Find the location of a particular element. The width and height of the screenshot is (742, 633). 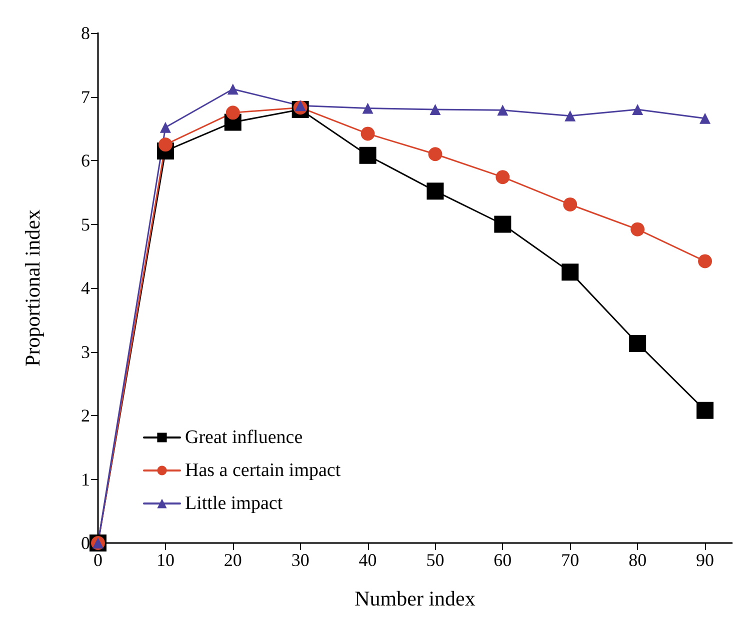

y-tick-label: 3 is located at coordinates (85, 352).